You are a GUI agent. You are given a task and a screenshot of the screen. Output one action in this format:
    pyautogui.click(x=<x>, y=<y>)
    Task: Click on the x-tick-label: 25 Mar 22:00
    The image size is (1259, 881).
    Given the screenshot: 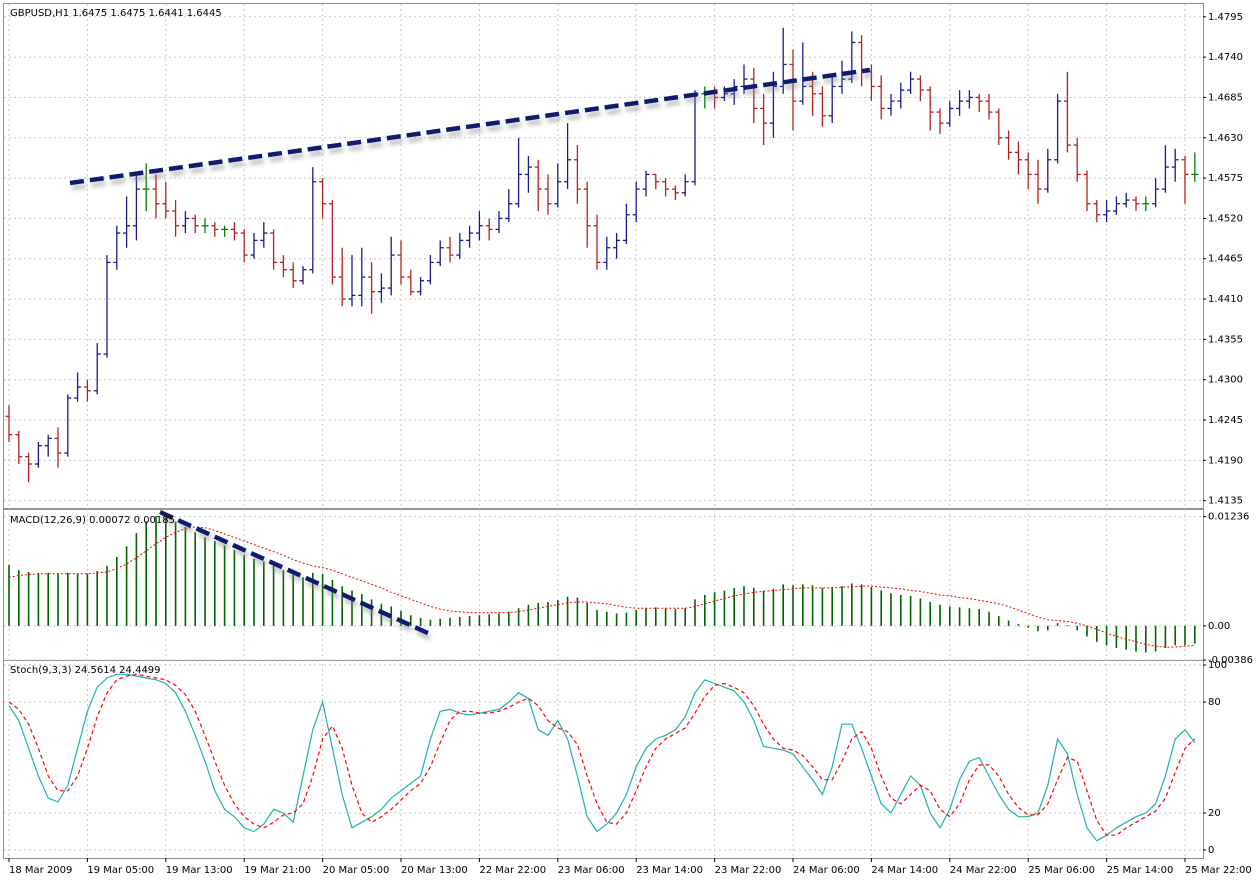 What is the action you would take?
    pyautogui.click(x=1218, y=870)
    